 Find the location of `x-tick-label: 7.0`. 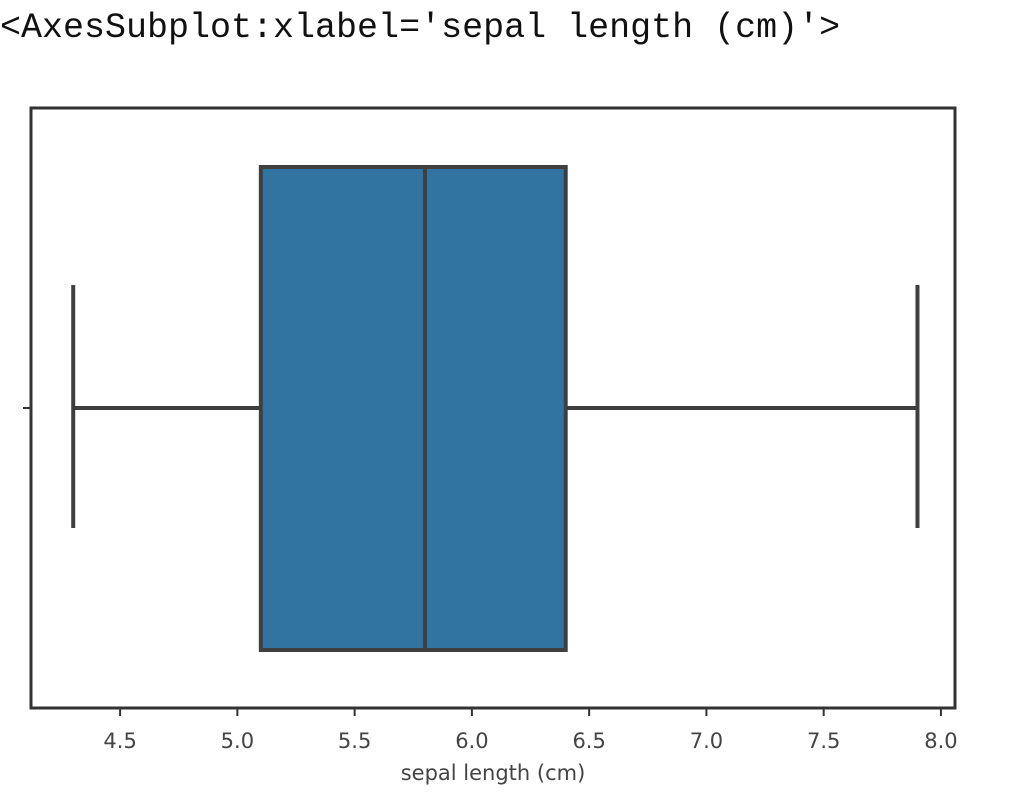

x-tick-label: 7.0 is located at coordinates (706, 741).